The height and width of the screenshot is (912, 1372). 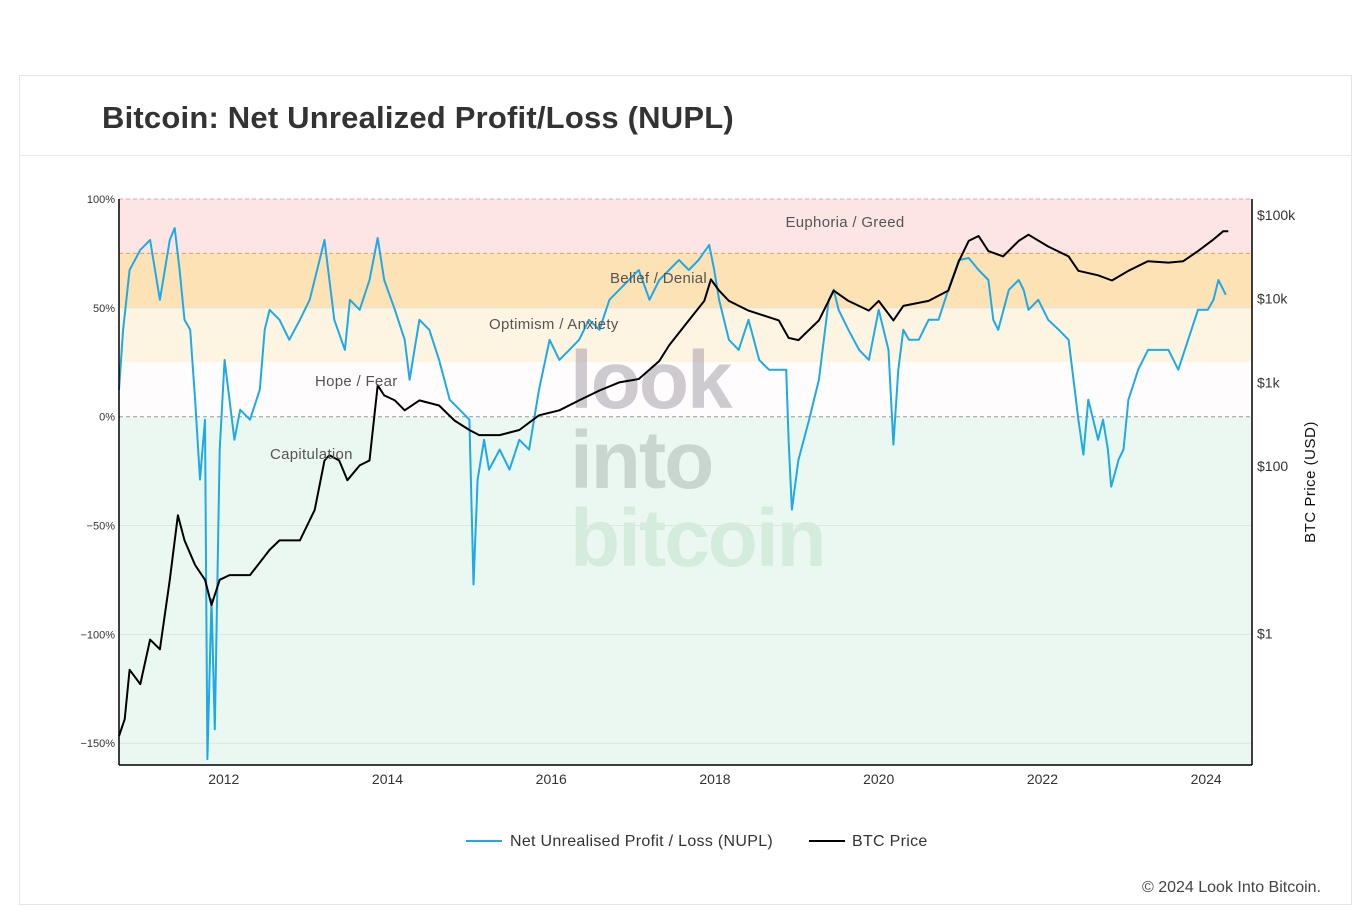 What do you see at coordinates (1272, 466) in the screenshot?
I see `y2-tick-label: $100` at bounding box center [1272, 466].